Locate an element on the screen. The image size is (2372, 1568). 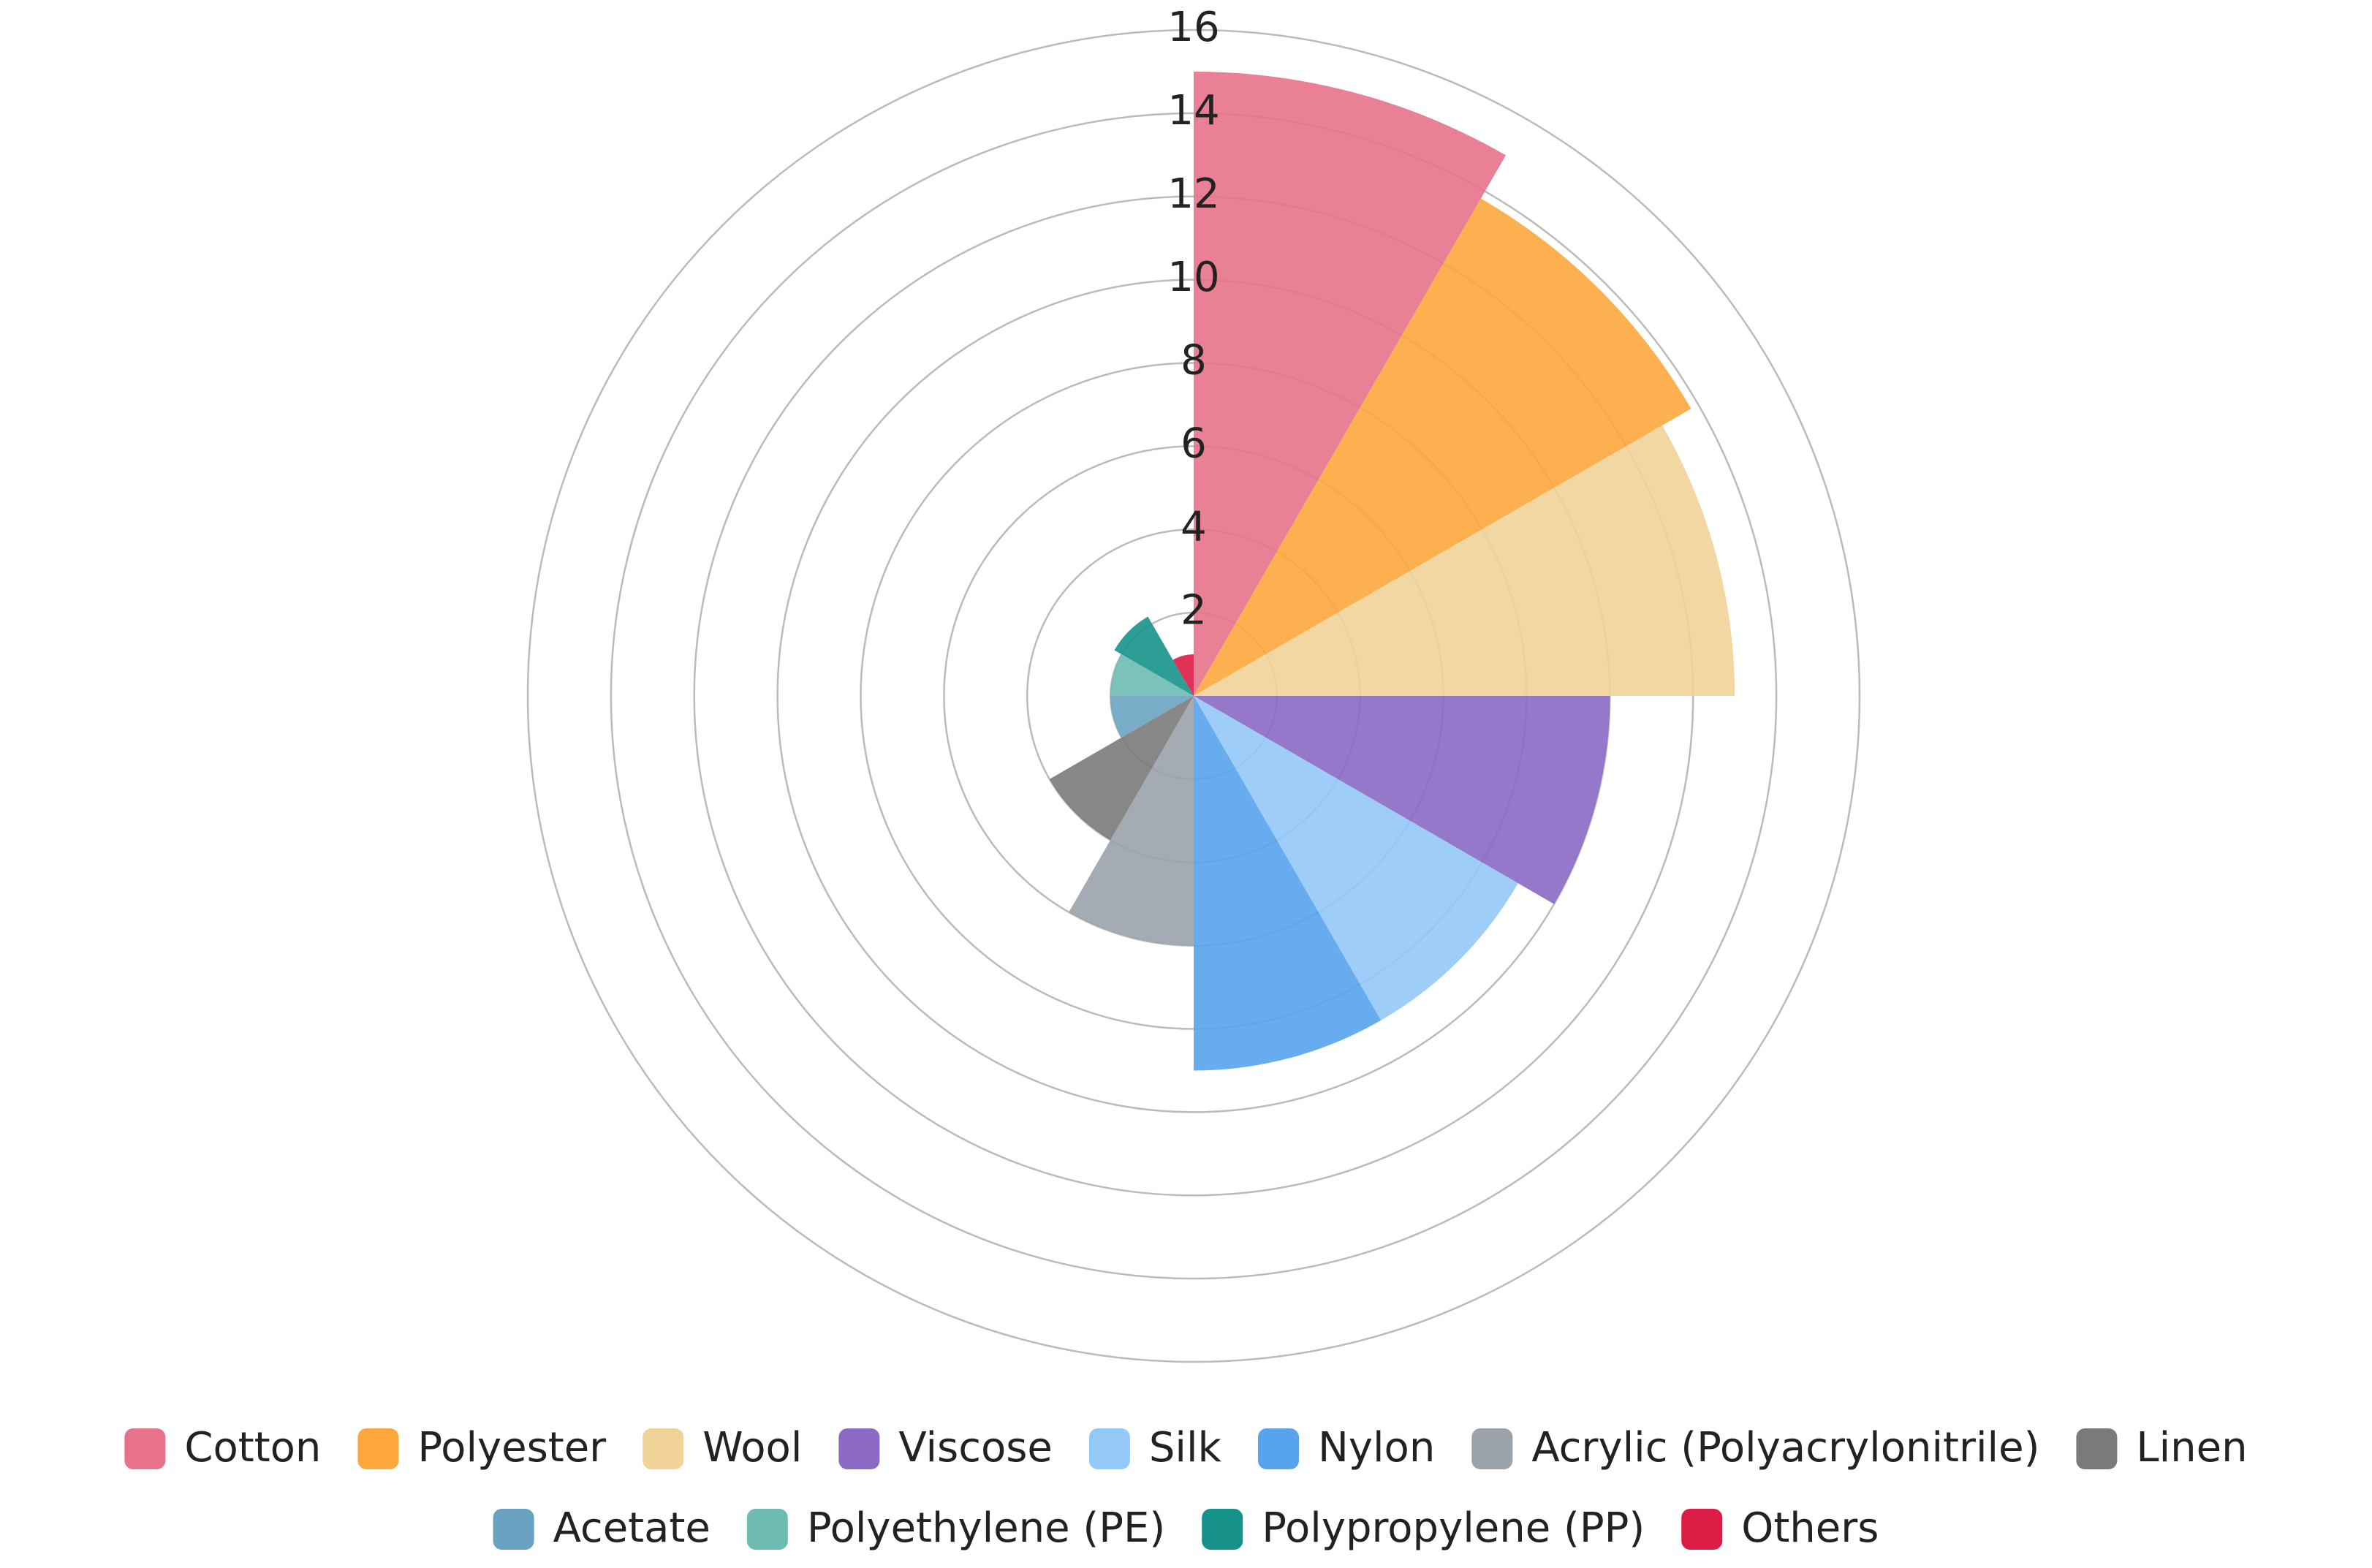
legend-item: Acetate is located at coordinates (602, 1528).